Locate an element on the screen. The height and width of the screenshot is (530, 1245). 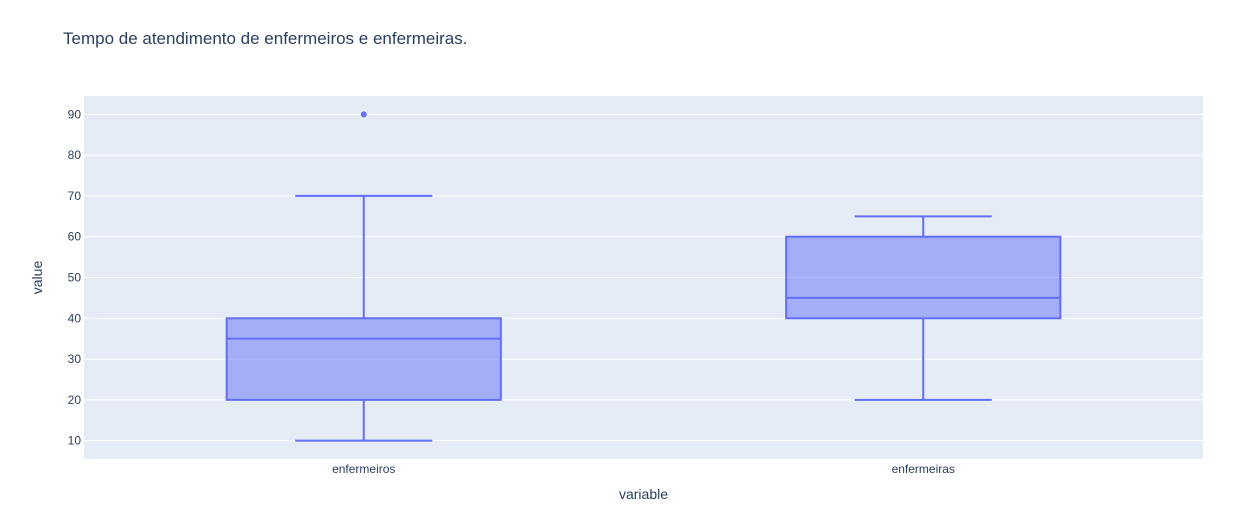
y-tick-label: 10 is located at coordinates (75, 441).